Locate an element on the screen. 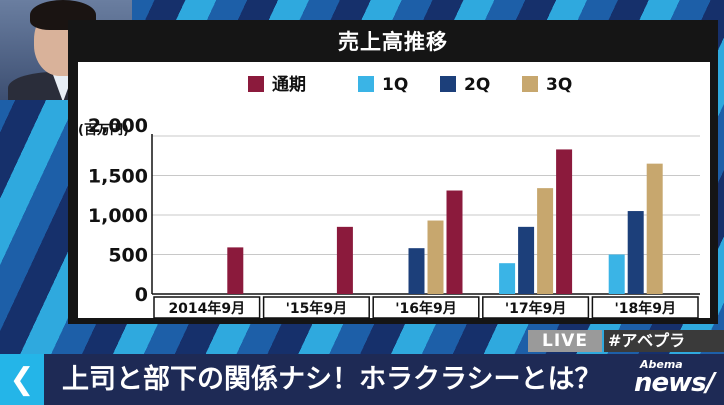 Image resolution: width=724 pixels, height=405 pixels. logo-big-text: news/ is located at coordinates (674, 383).